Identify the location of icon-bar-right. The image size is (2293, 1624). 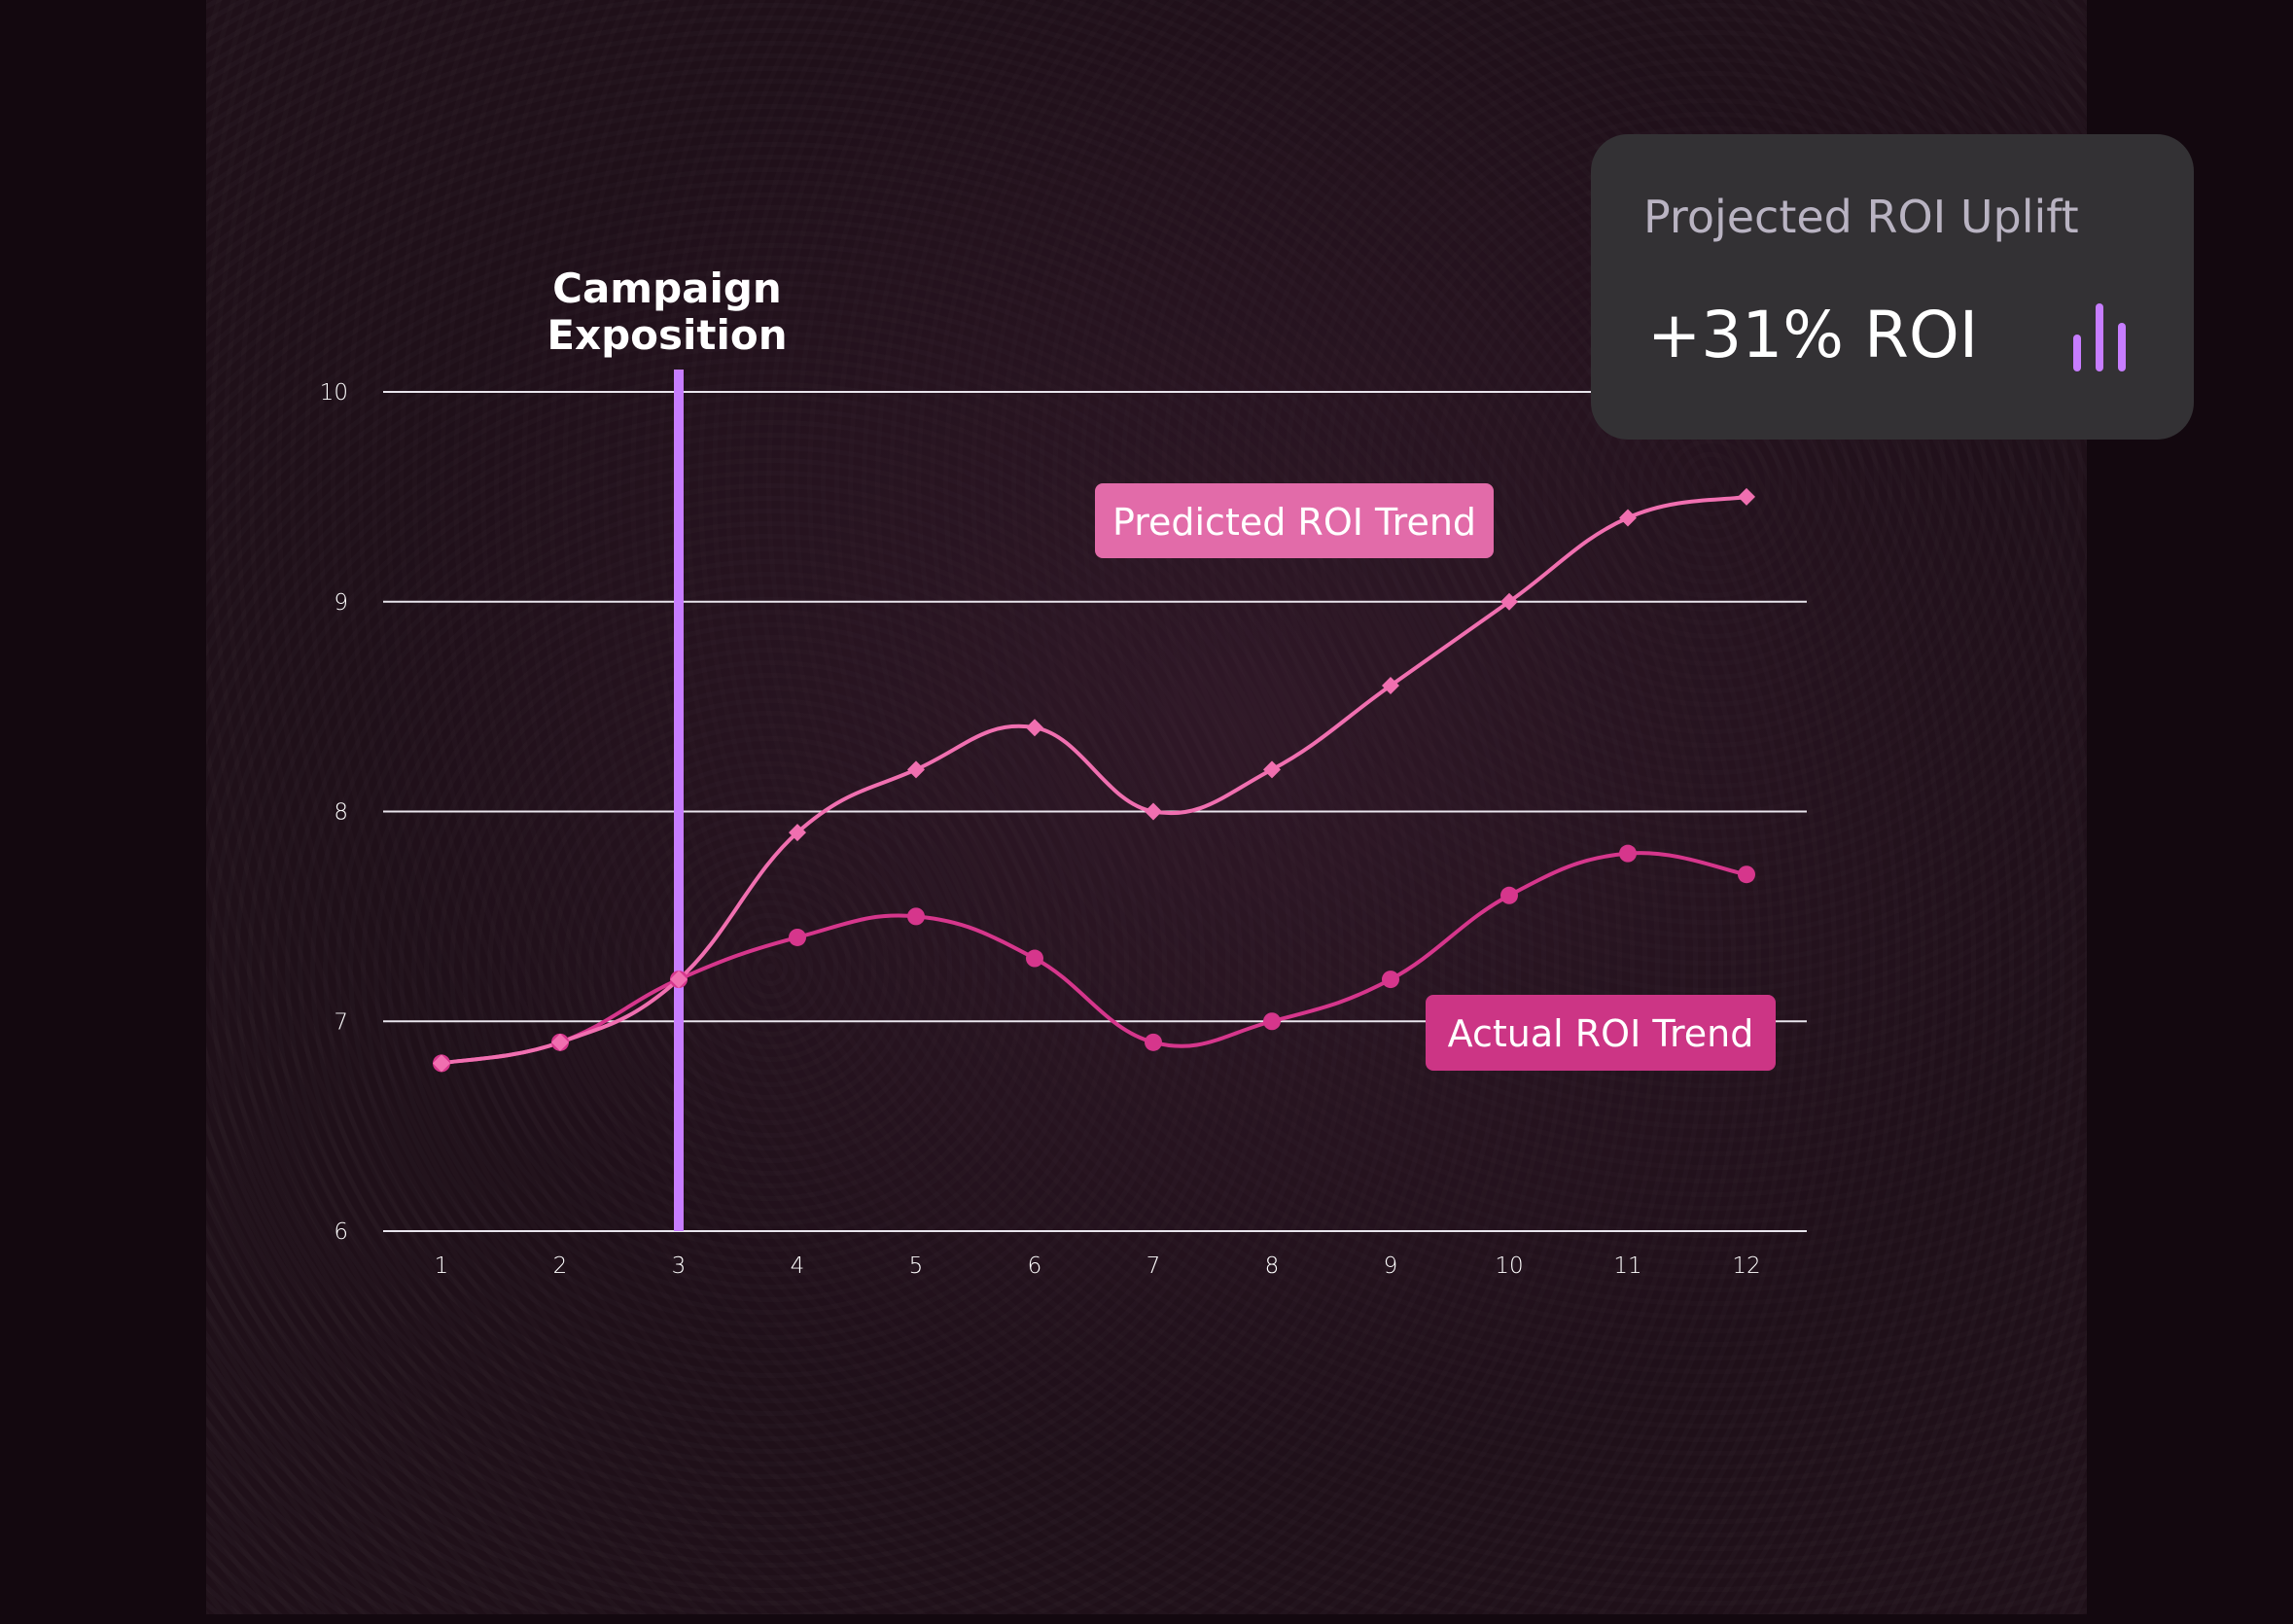
(2122, 347).